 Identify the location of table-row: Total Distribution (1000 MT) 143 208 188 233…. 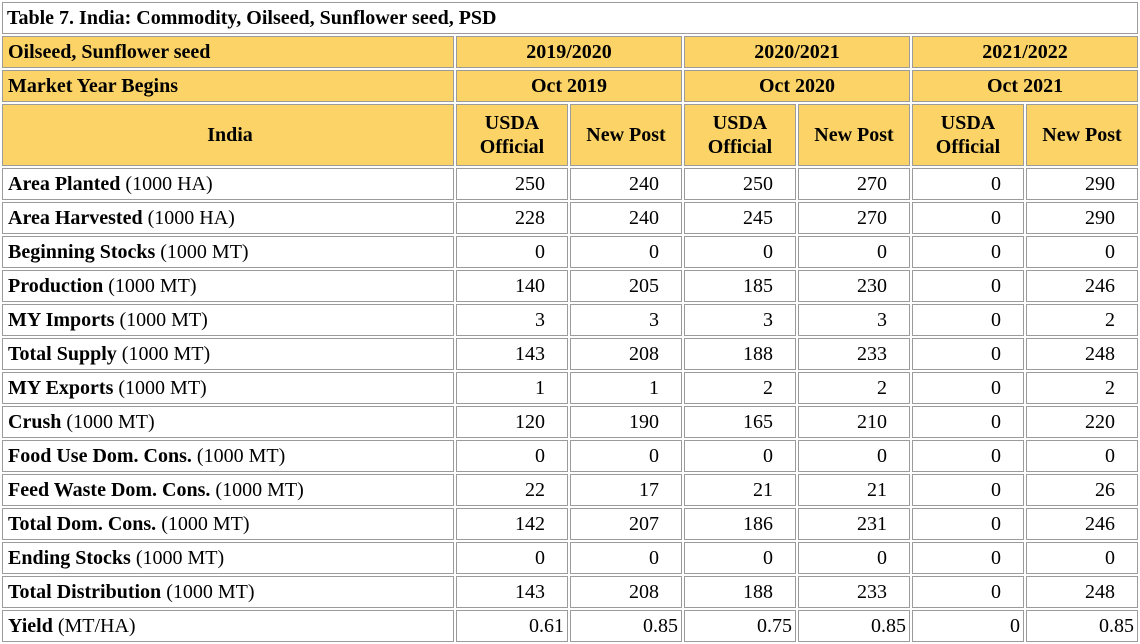
(570, 592).